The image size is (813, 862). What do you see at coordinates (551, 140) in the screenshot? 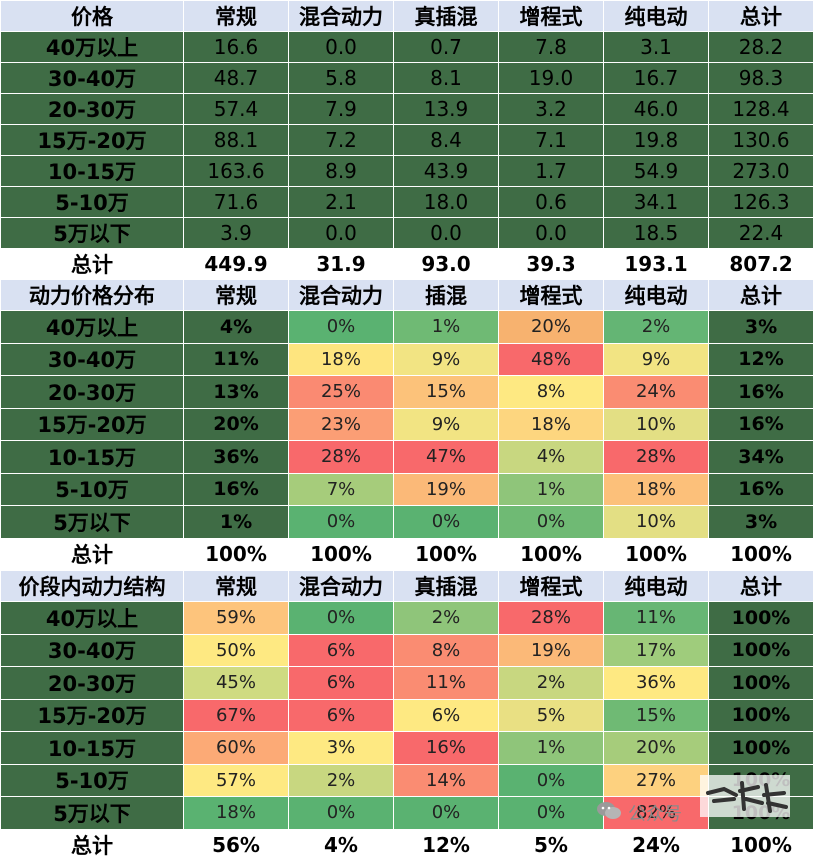
I see `data-cell: 7.1` at bounding box center [551, 140].